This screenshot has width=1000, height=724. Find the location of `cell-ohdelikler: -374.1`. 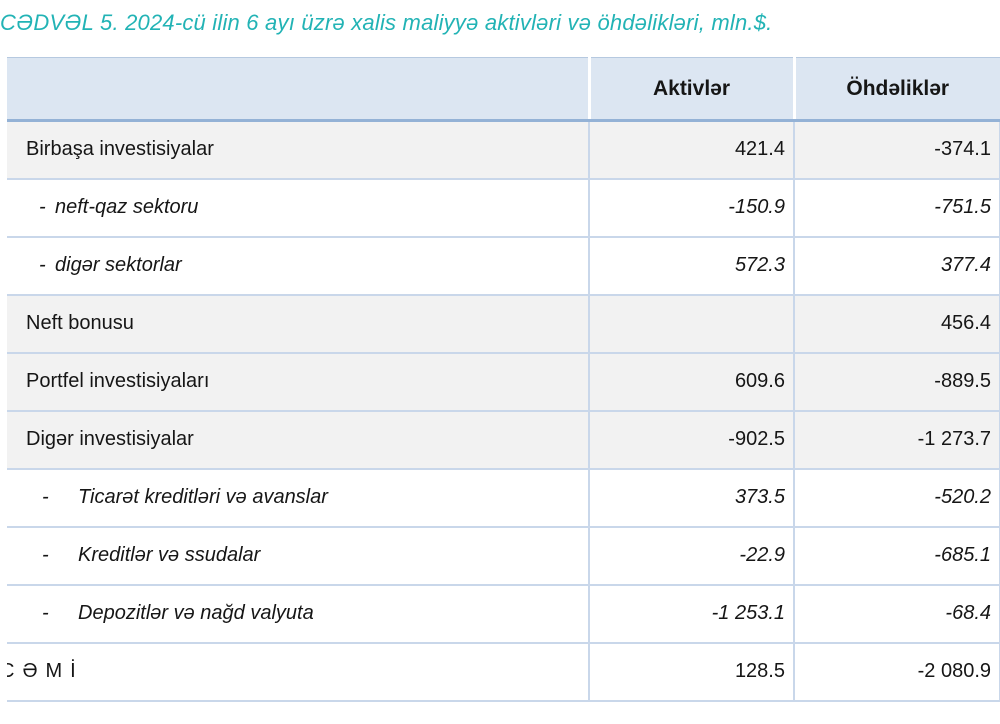

cell-ohdelikler: -374.1 is located at coordinates (896, 149).